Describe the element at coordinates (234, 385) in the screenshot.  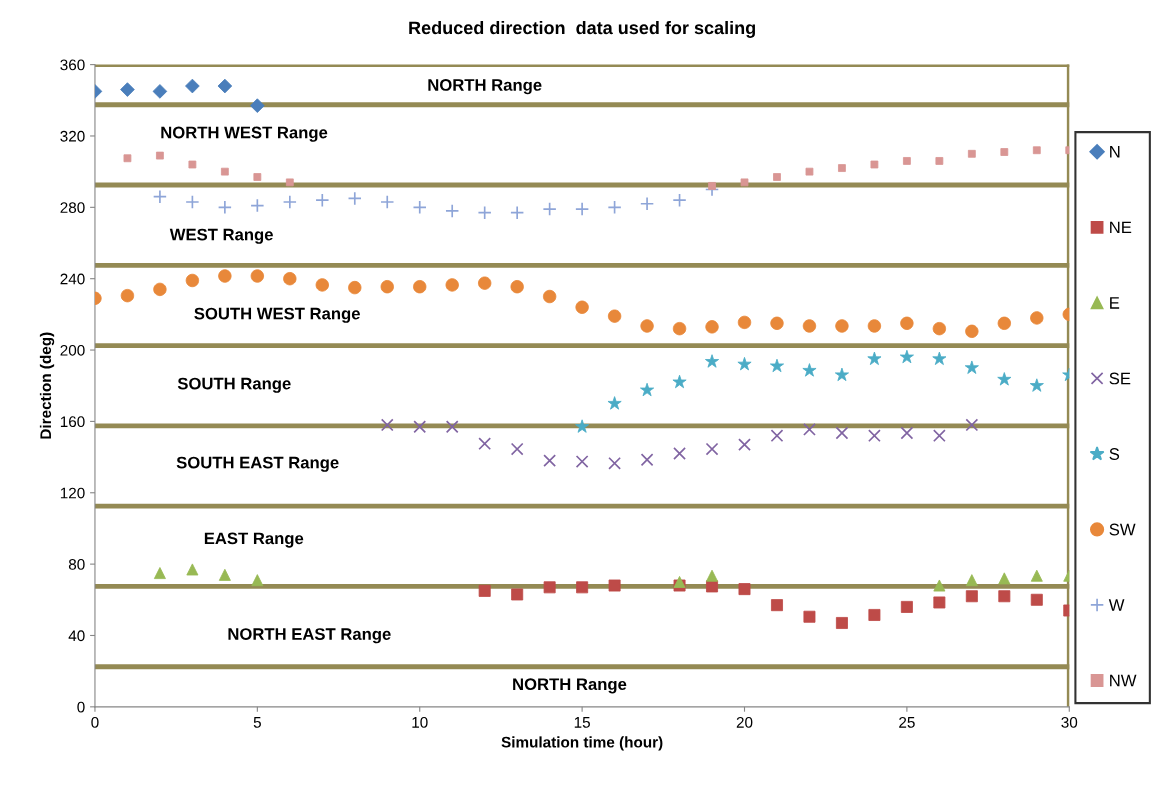
I see `annotation: SOUTH Range` at that location.